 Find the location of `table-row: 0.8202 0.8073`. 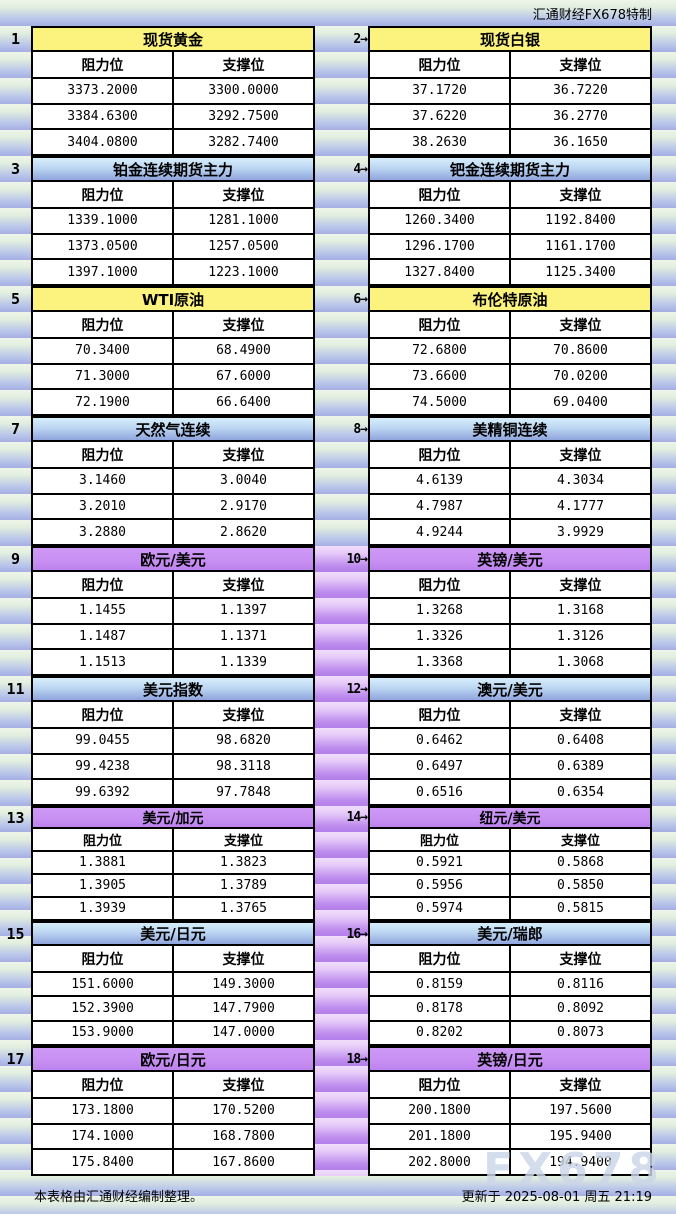

table-row: 0.8202 0.8073 is located at coordinates (510, 1032).